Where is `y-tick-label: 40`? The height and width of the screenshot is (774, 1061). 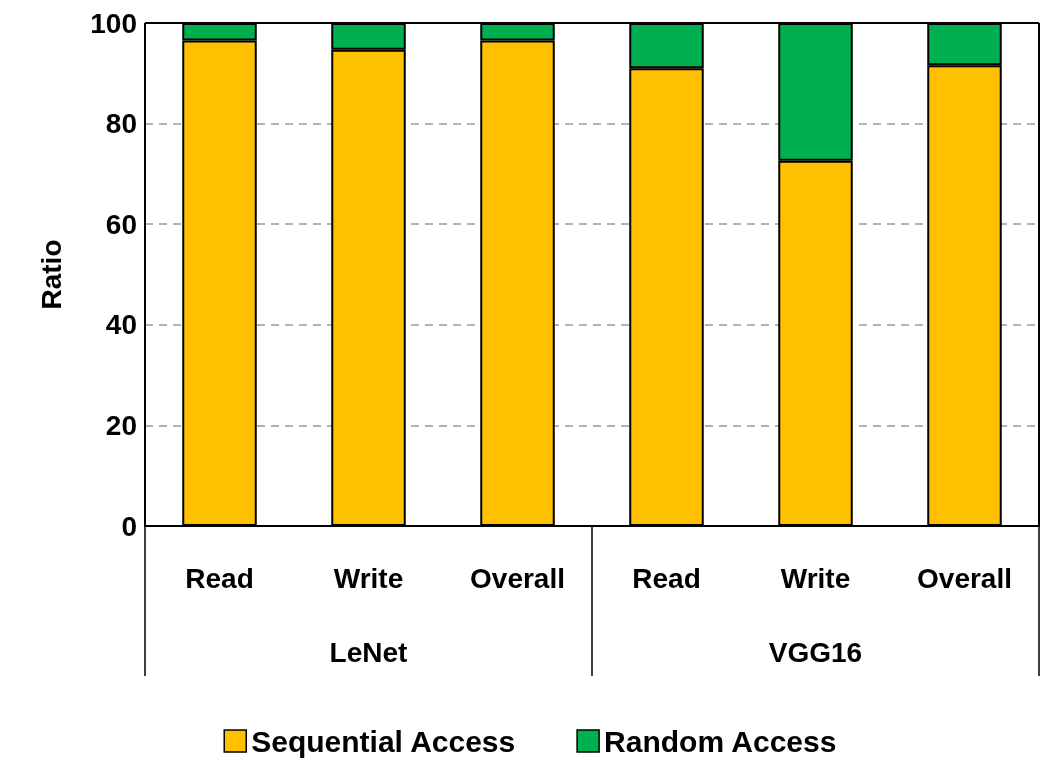
y-tick-label: 40 is located at coordinates (121, 325).